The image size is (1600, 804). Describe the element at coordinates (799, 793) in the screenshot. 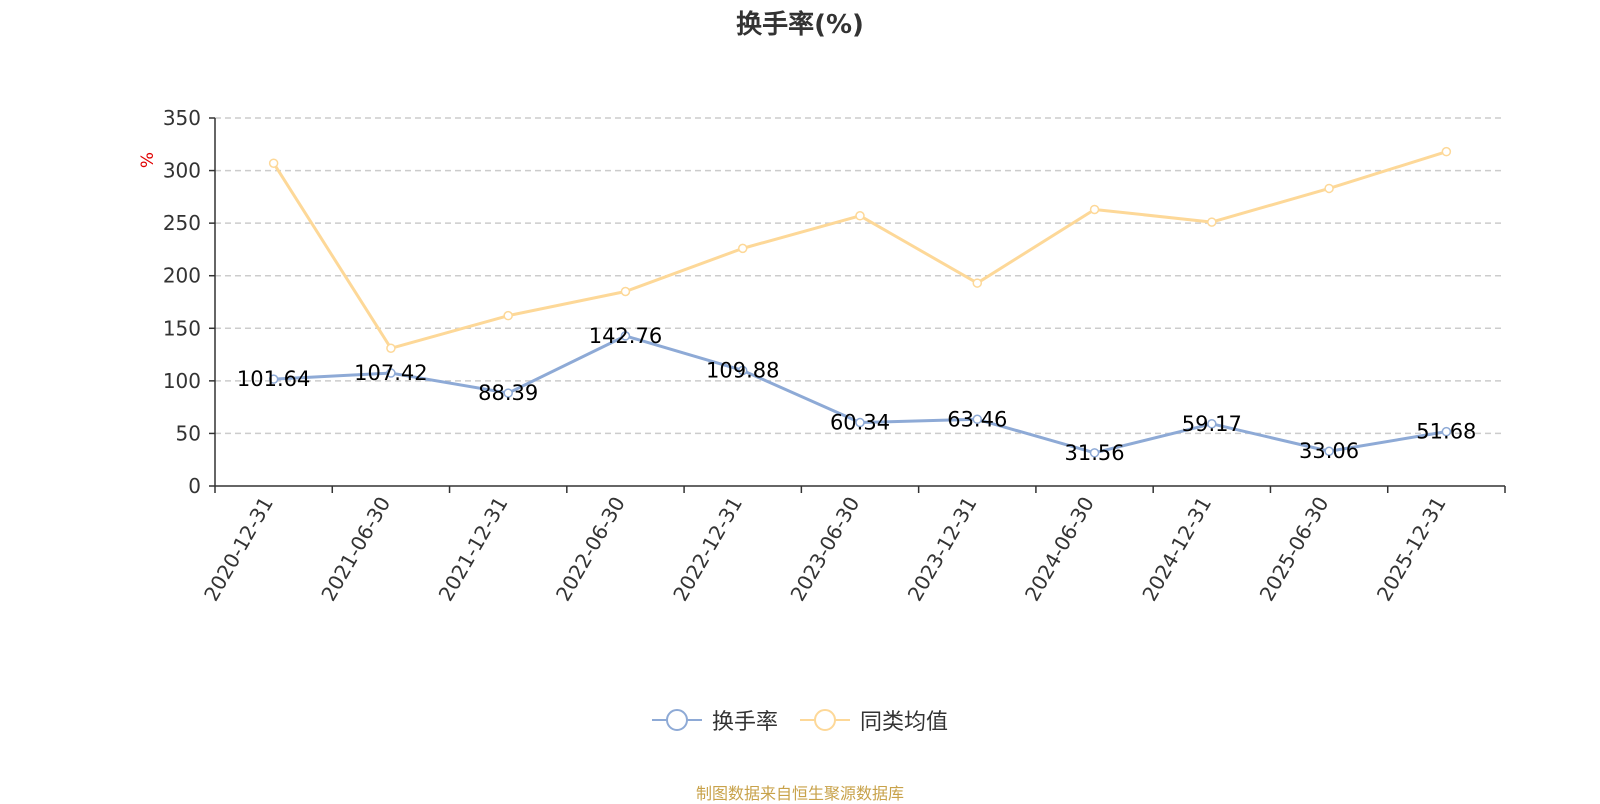

I see `source-note: 制图数据来自恒生聚源数据库` at that location.